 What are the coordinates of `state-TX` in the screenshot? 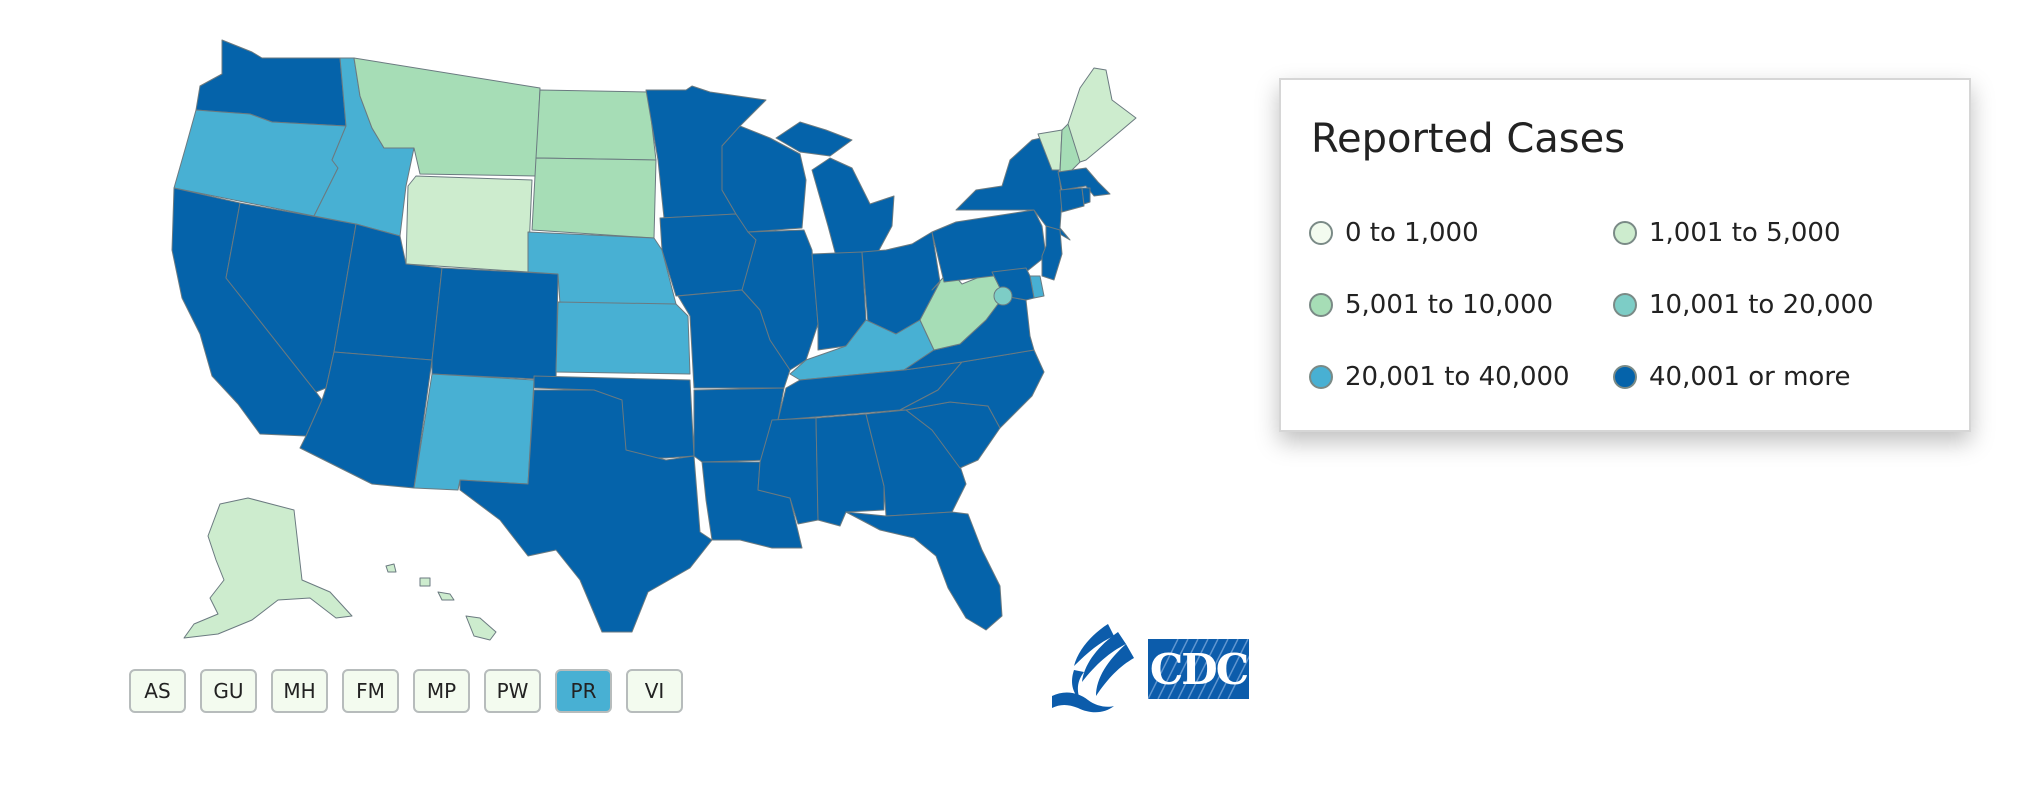 It's located at (586, 511).